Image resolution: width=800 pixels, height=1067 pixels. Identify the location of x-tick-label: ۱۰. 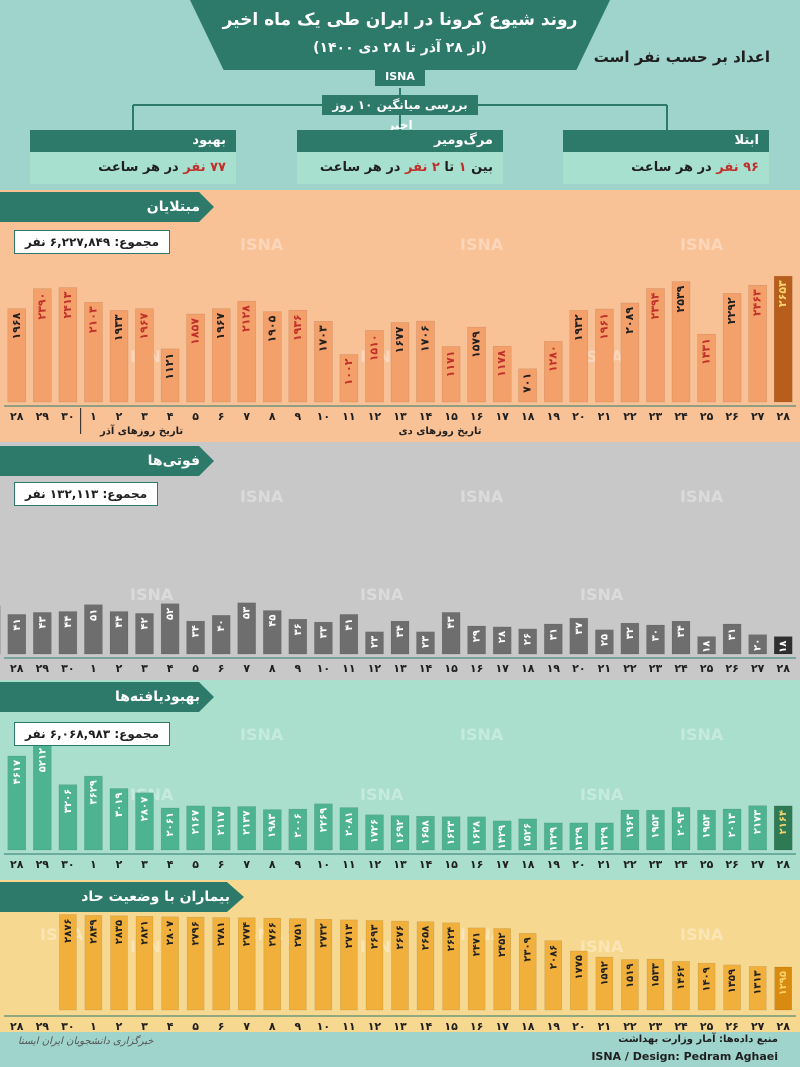
(323, 416).